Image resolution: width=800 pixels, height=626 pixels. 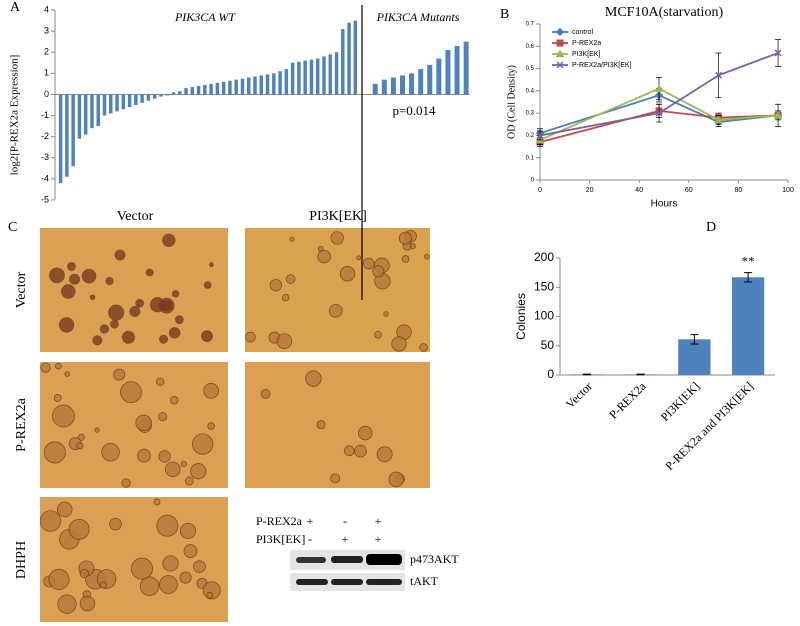 I want to click on x-tick-label: PI3K[EK], so click(x=680, y=401).